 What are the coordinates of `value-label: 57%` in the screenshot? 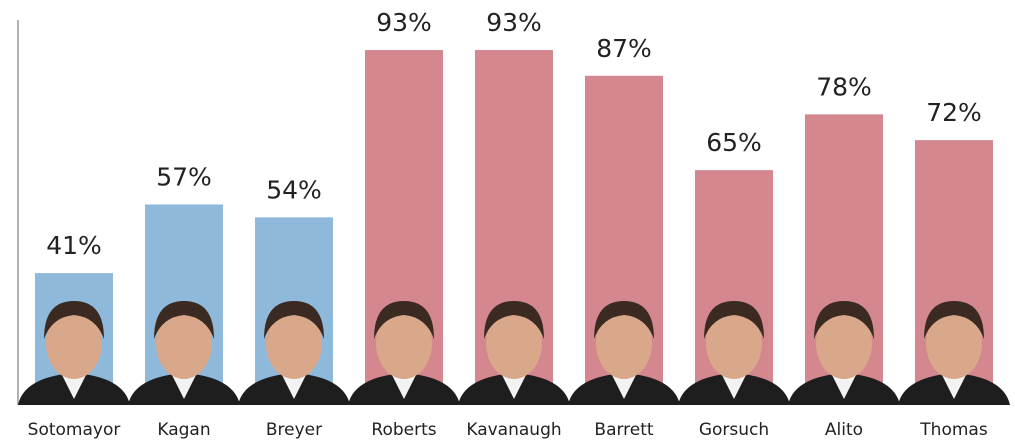 It's located at (184, 176).